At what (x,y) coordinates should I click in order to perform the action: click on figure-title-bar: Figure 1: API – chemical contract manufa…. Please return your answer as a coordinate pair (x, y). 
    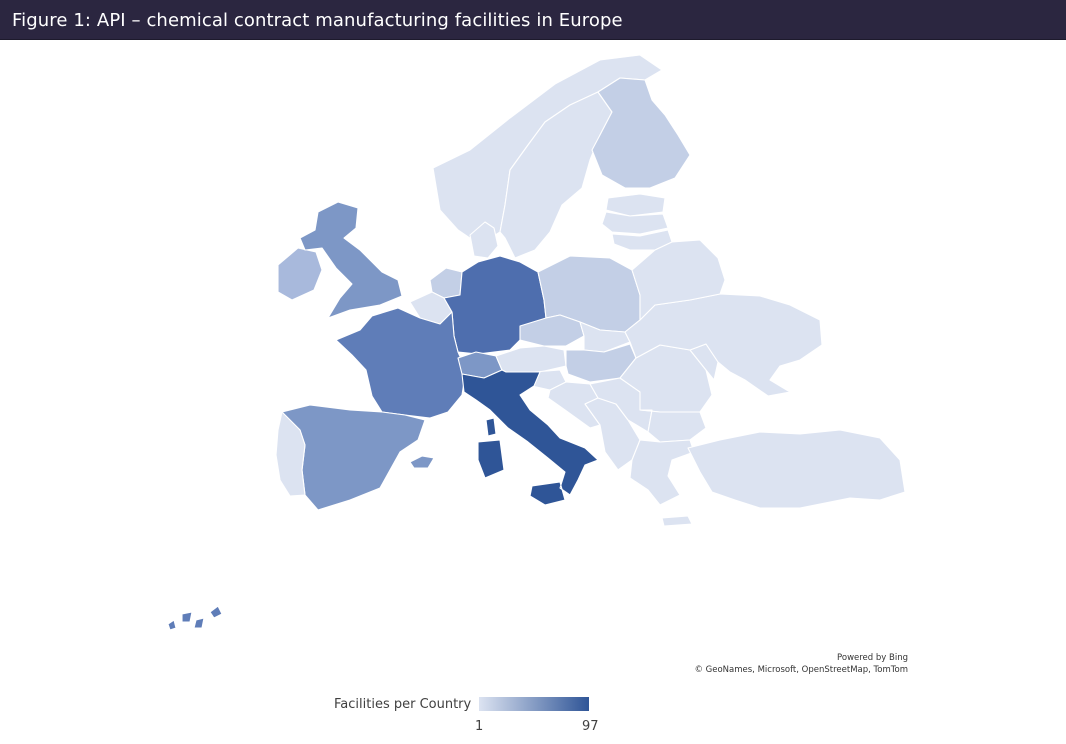
    Looking at the image, I should click on (533, 20).